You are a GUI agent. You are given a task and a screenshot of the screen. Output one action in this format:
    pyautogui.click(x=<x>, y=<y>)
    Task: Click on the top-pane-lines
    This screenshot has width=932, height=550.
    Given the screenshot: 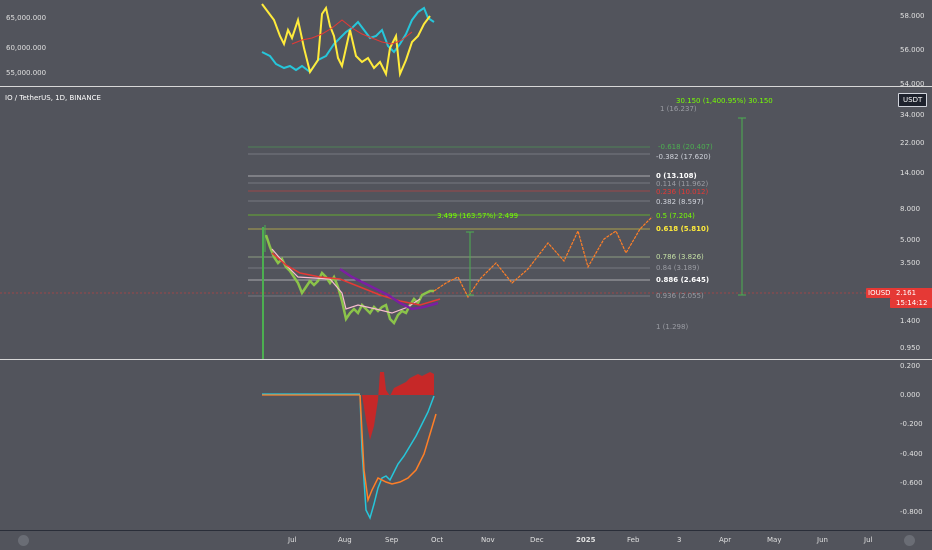 What is the action you would take?
    pyautogui.click(x=348, y=40)
    